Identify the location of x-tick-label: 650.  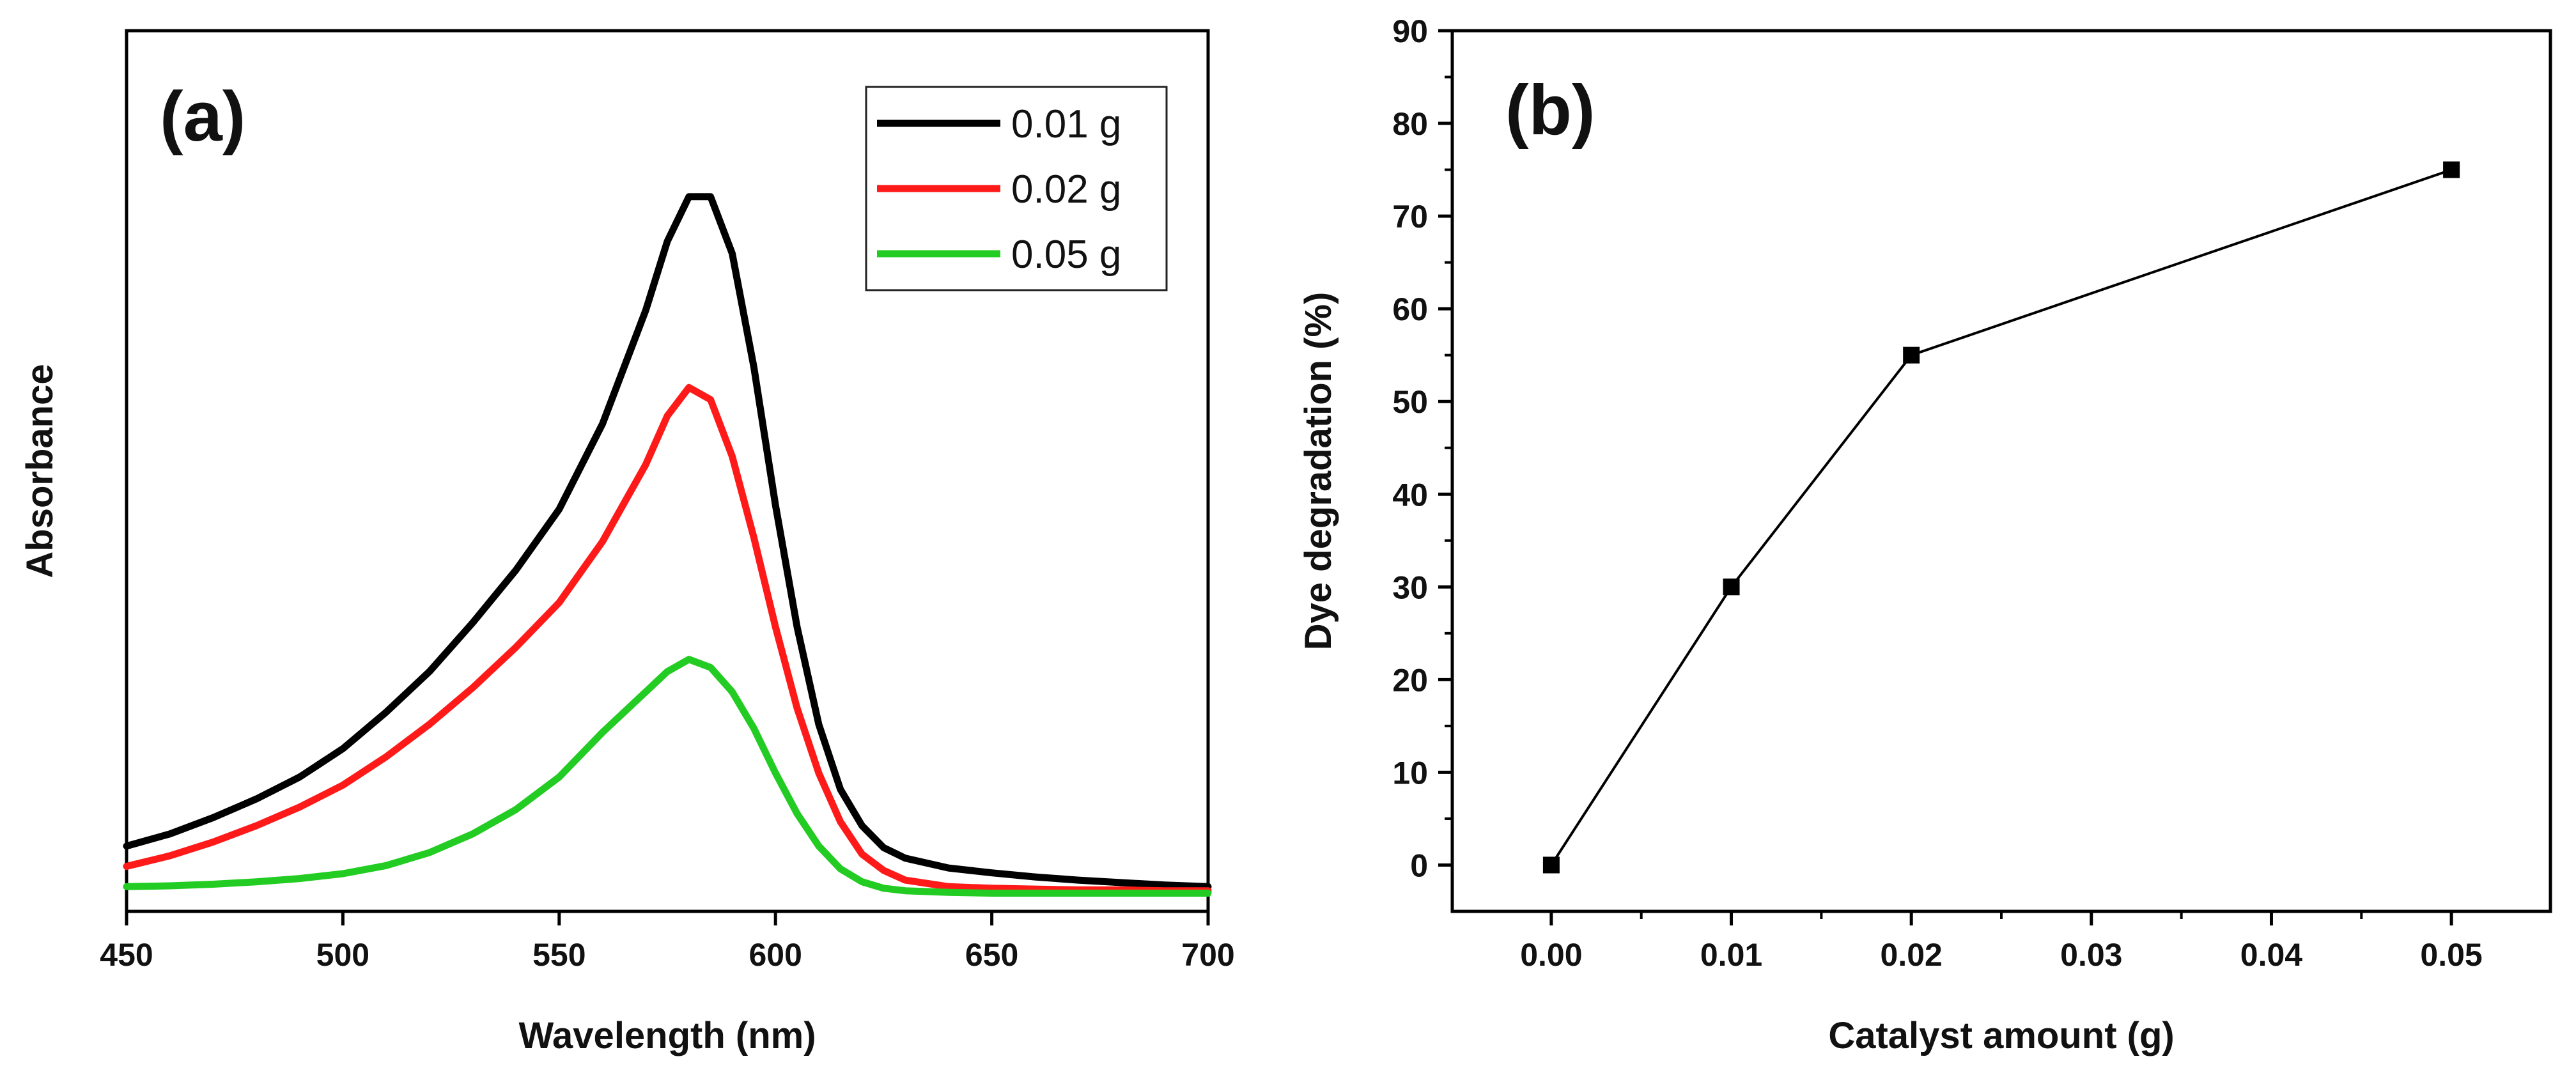
(992, 955).